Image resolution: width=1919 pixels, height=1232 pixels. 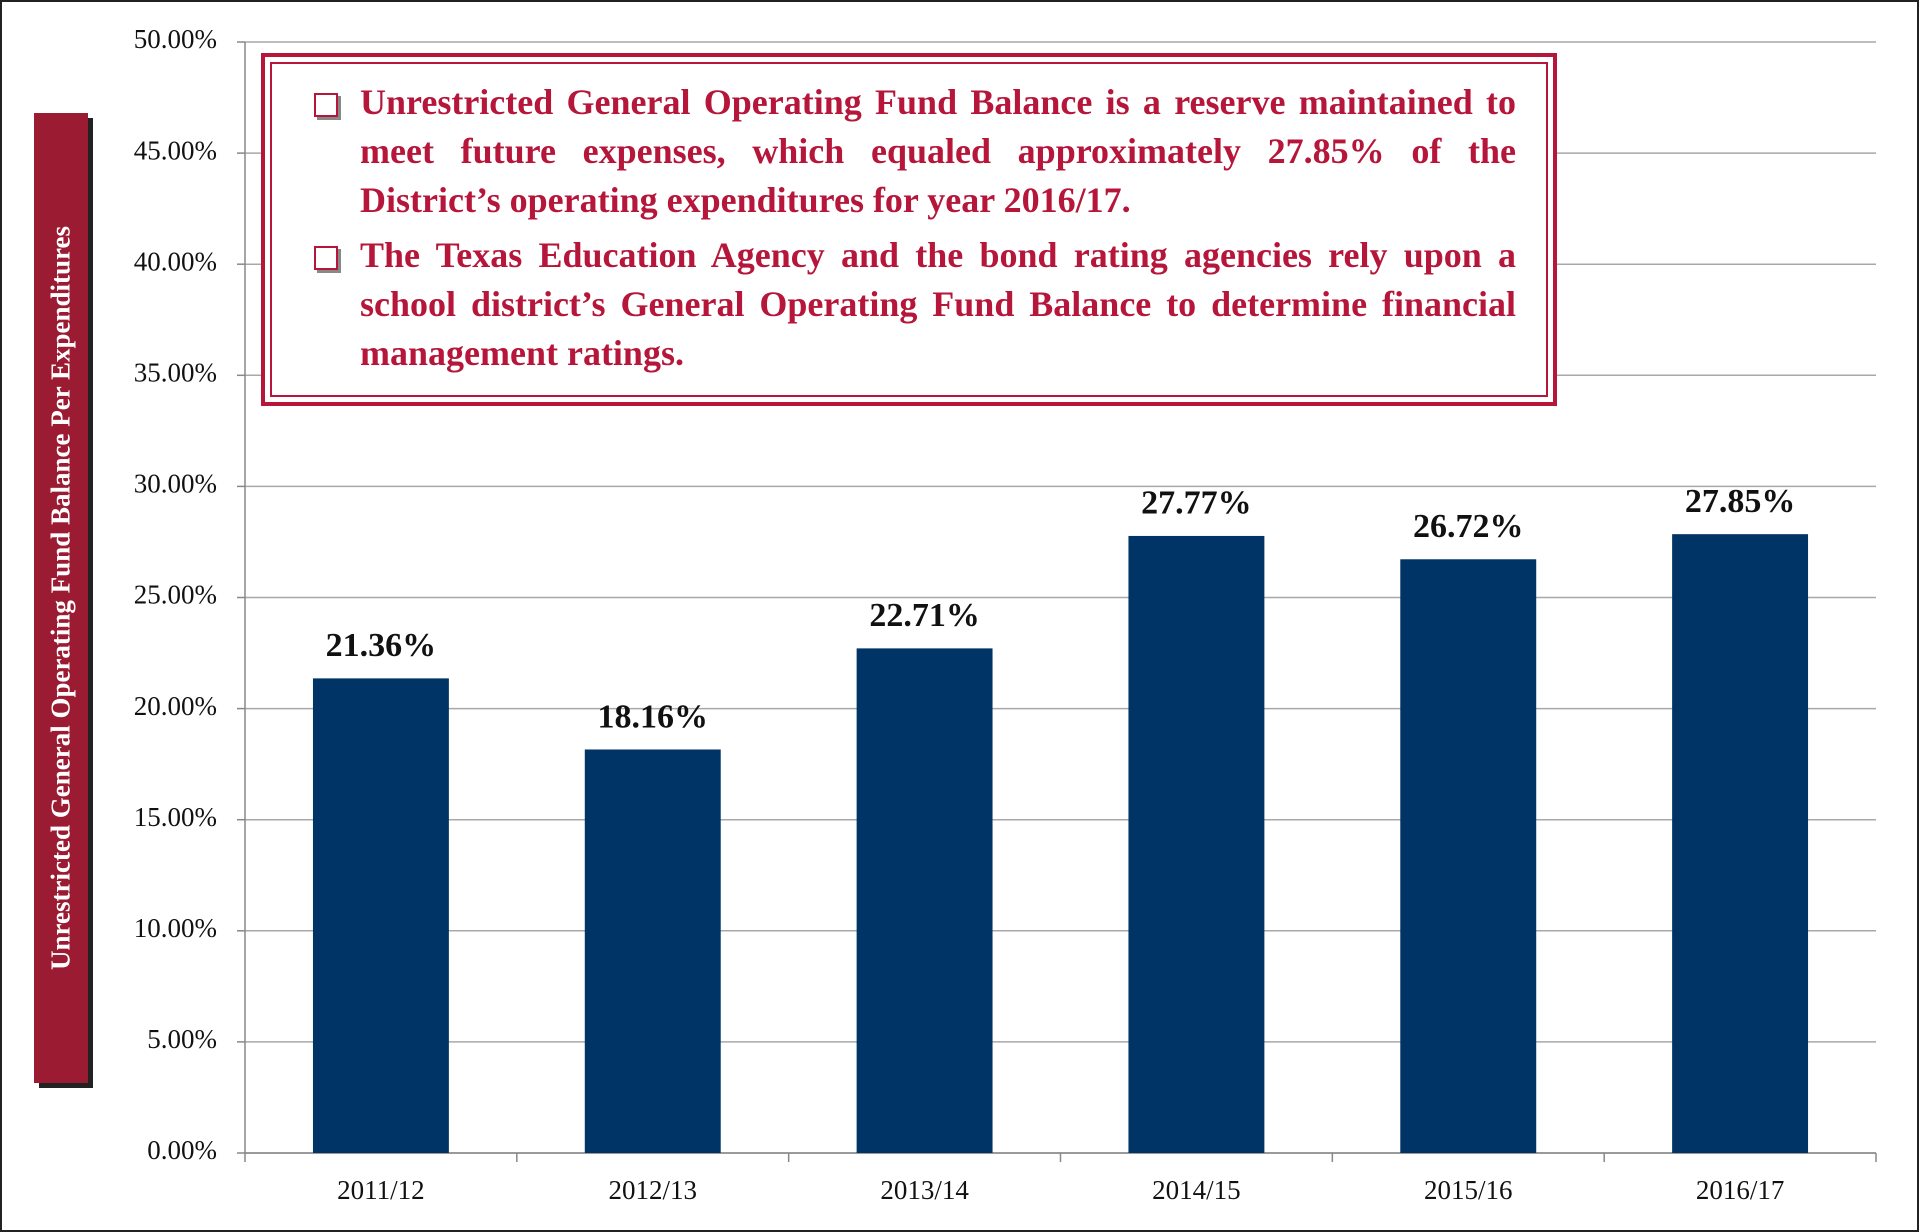 What do you see at coordinates (652, 1190) in the screenshot?
I see `x-tick-label: 2012/13` at bounding box center [652, 1190].